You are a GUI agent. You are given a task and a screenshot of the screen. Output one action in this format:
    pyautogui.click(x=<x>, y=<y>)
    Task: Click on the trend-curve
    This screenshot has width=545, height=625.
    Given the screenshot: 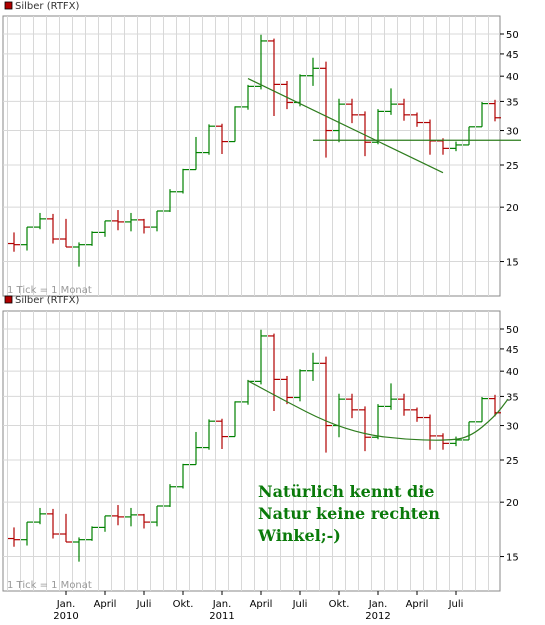 What is the action you would take?
    pyautogui.click(x=378, y=410)
    